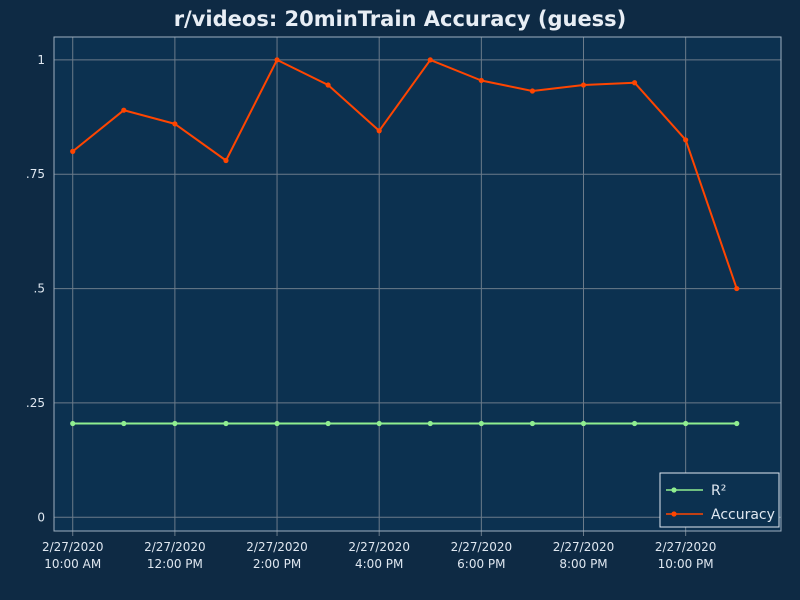  What do you see at coordinates (35, 174) in the screenshot?
I see `y-tick-label: .75` at bounding box center [35, 174].